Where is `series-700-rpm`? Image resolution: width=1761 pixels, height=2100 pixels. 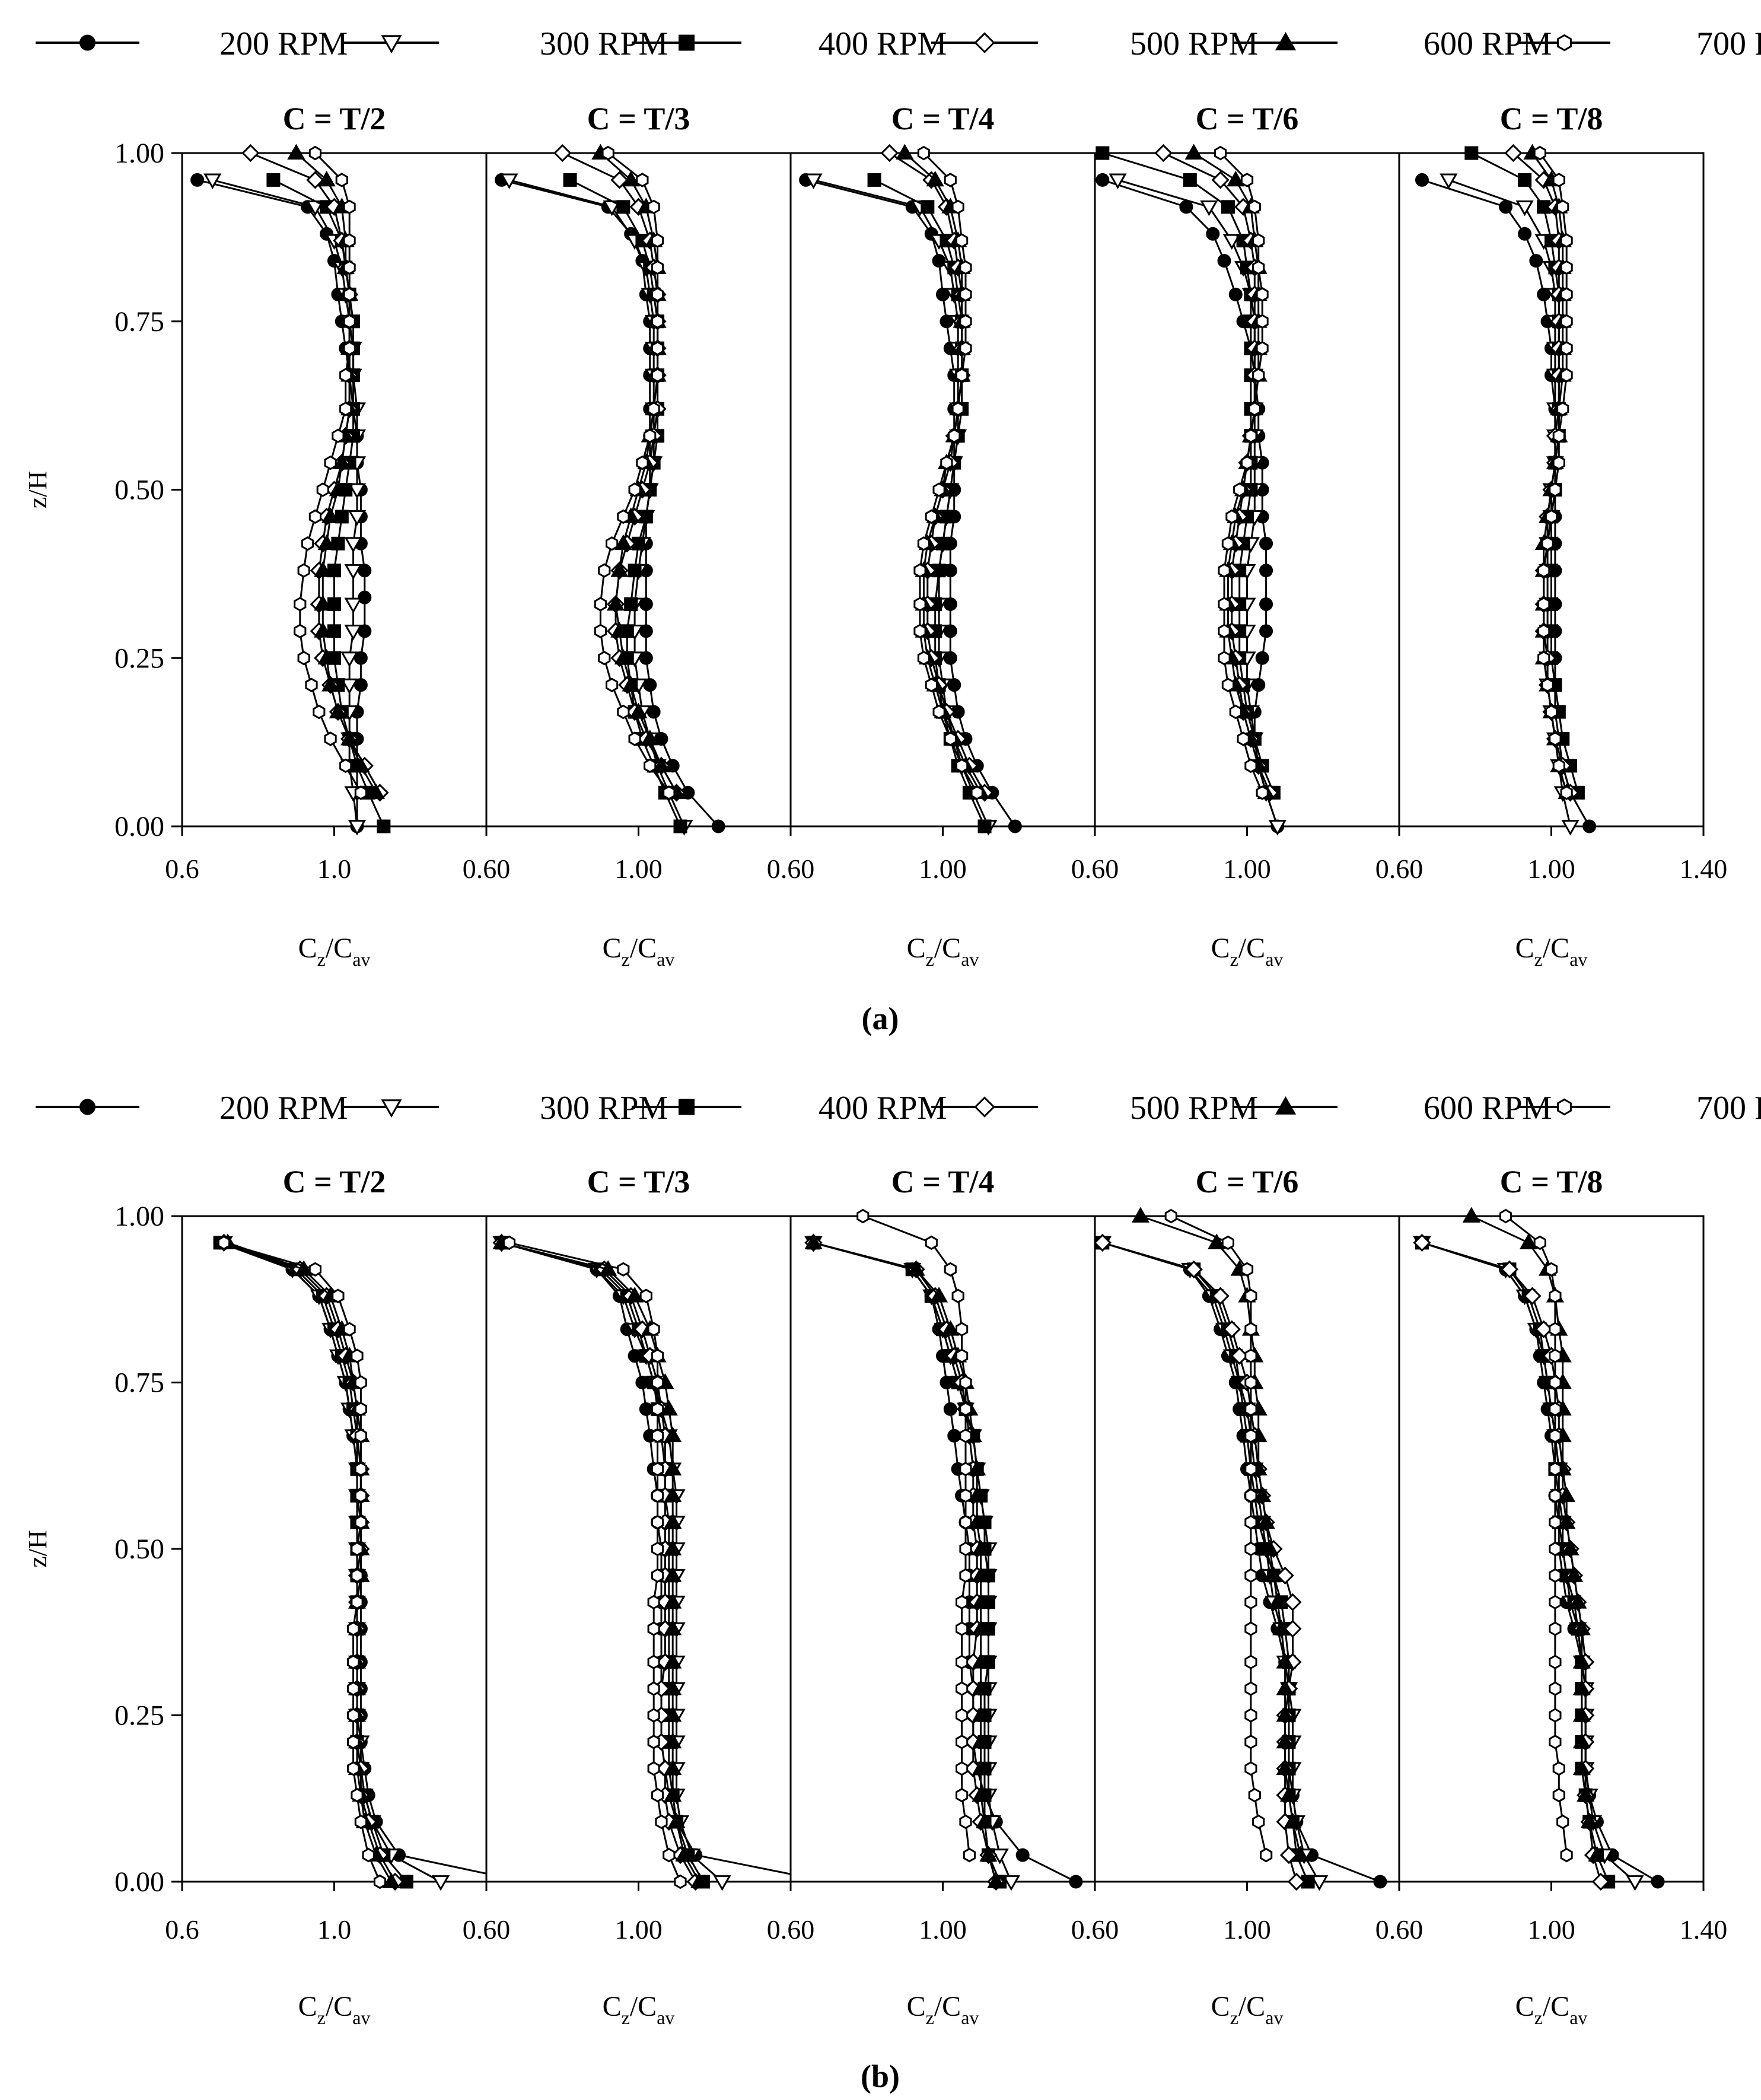
series-700-rpm is located at coordinates (635, 472).